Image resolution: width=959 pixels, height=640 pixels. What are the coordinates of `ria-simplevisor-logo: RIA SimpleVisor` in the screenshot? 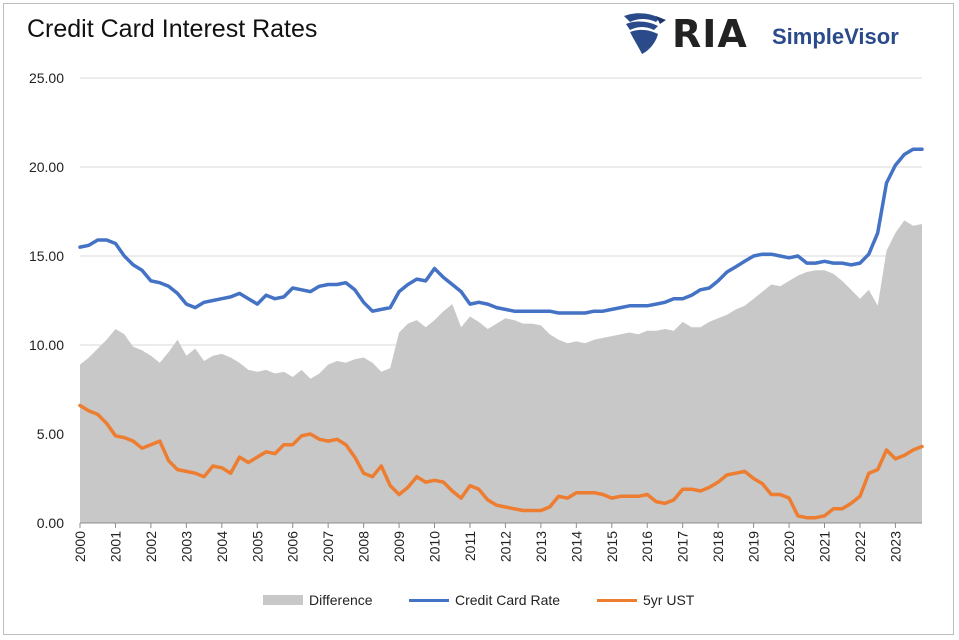 It's located at (775, 33).